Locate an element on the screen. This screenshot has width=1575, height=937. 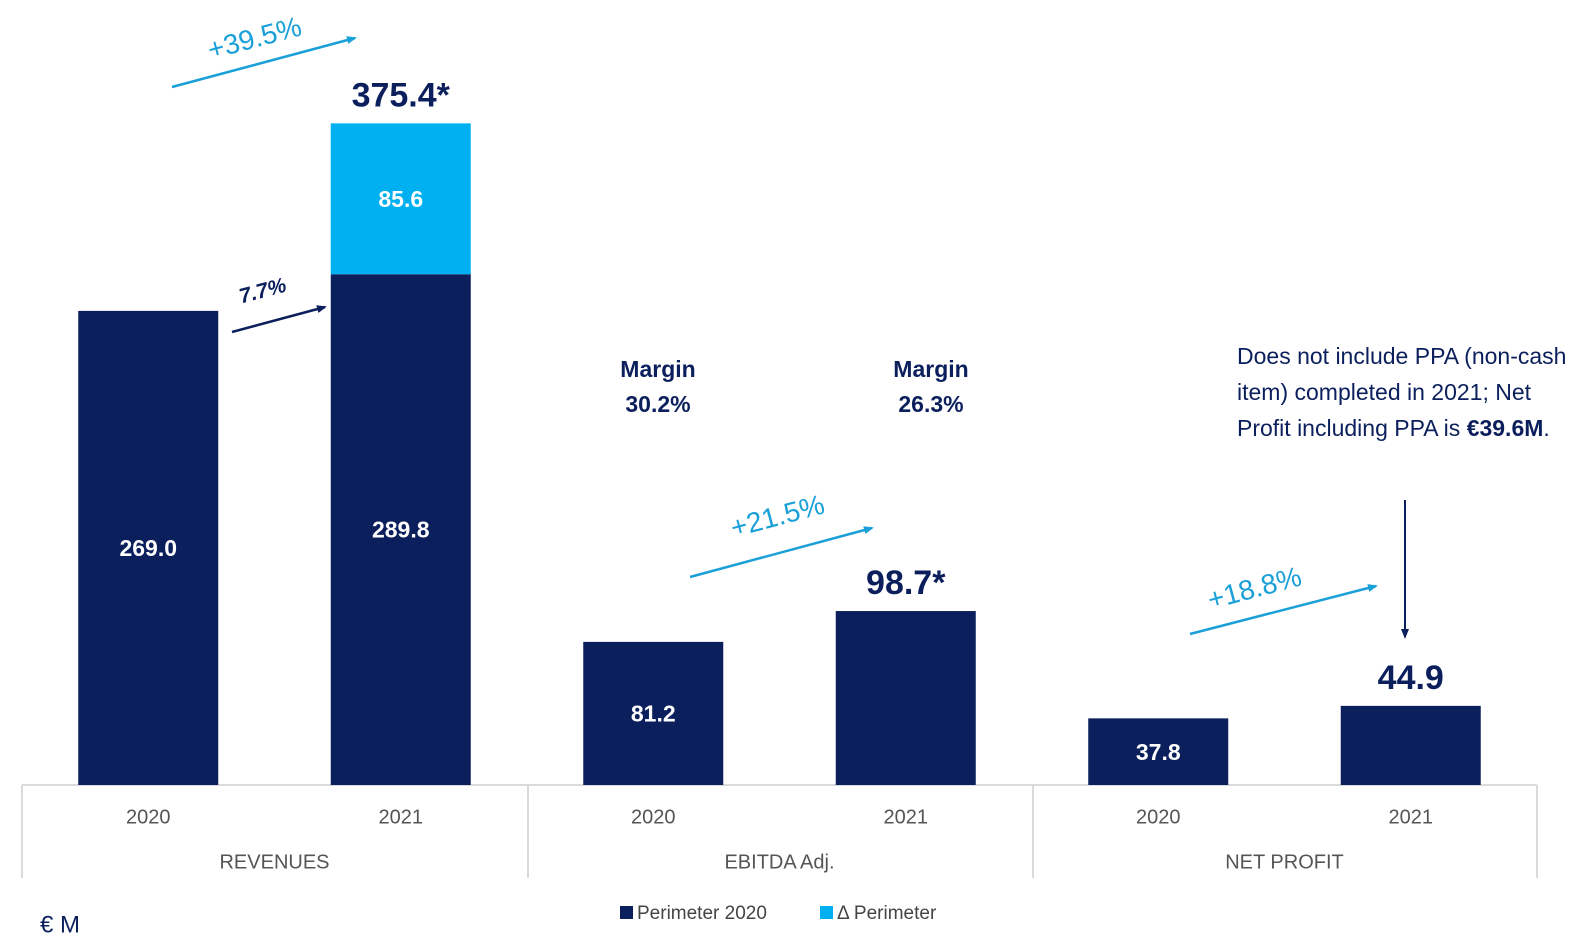
value-label: 269.0 is located at coordinates (148, 548).